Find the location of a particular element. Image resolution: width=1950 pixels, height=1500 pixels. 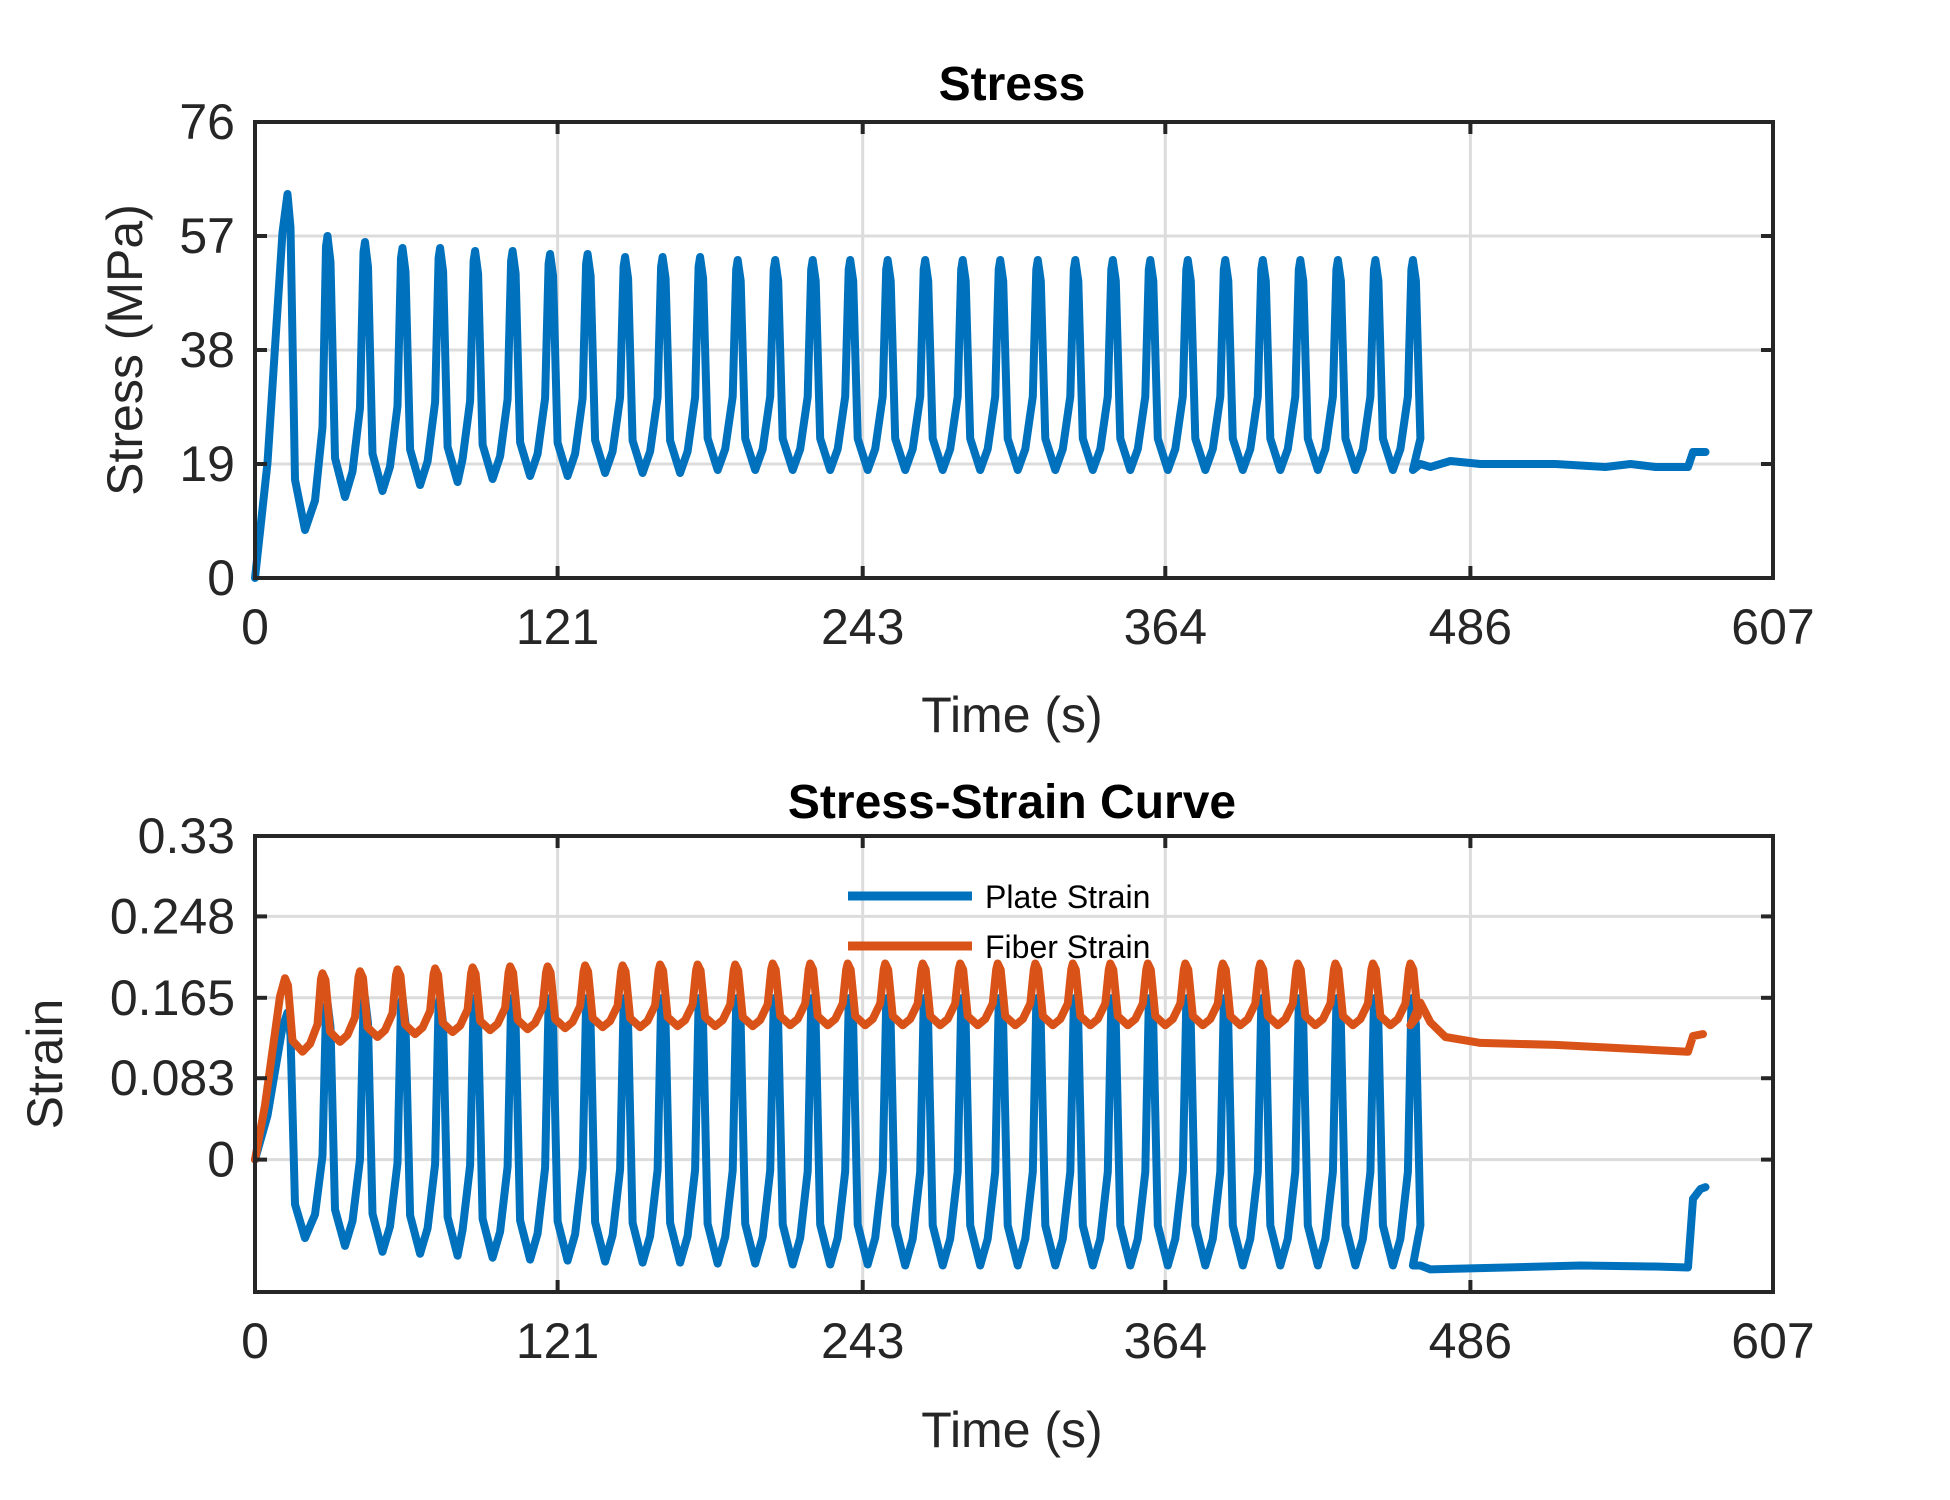

legend-label-fiber-strain: Fiber Strain is located at coordinates (1067, 947).